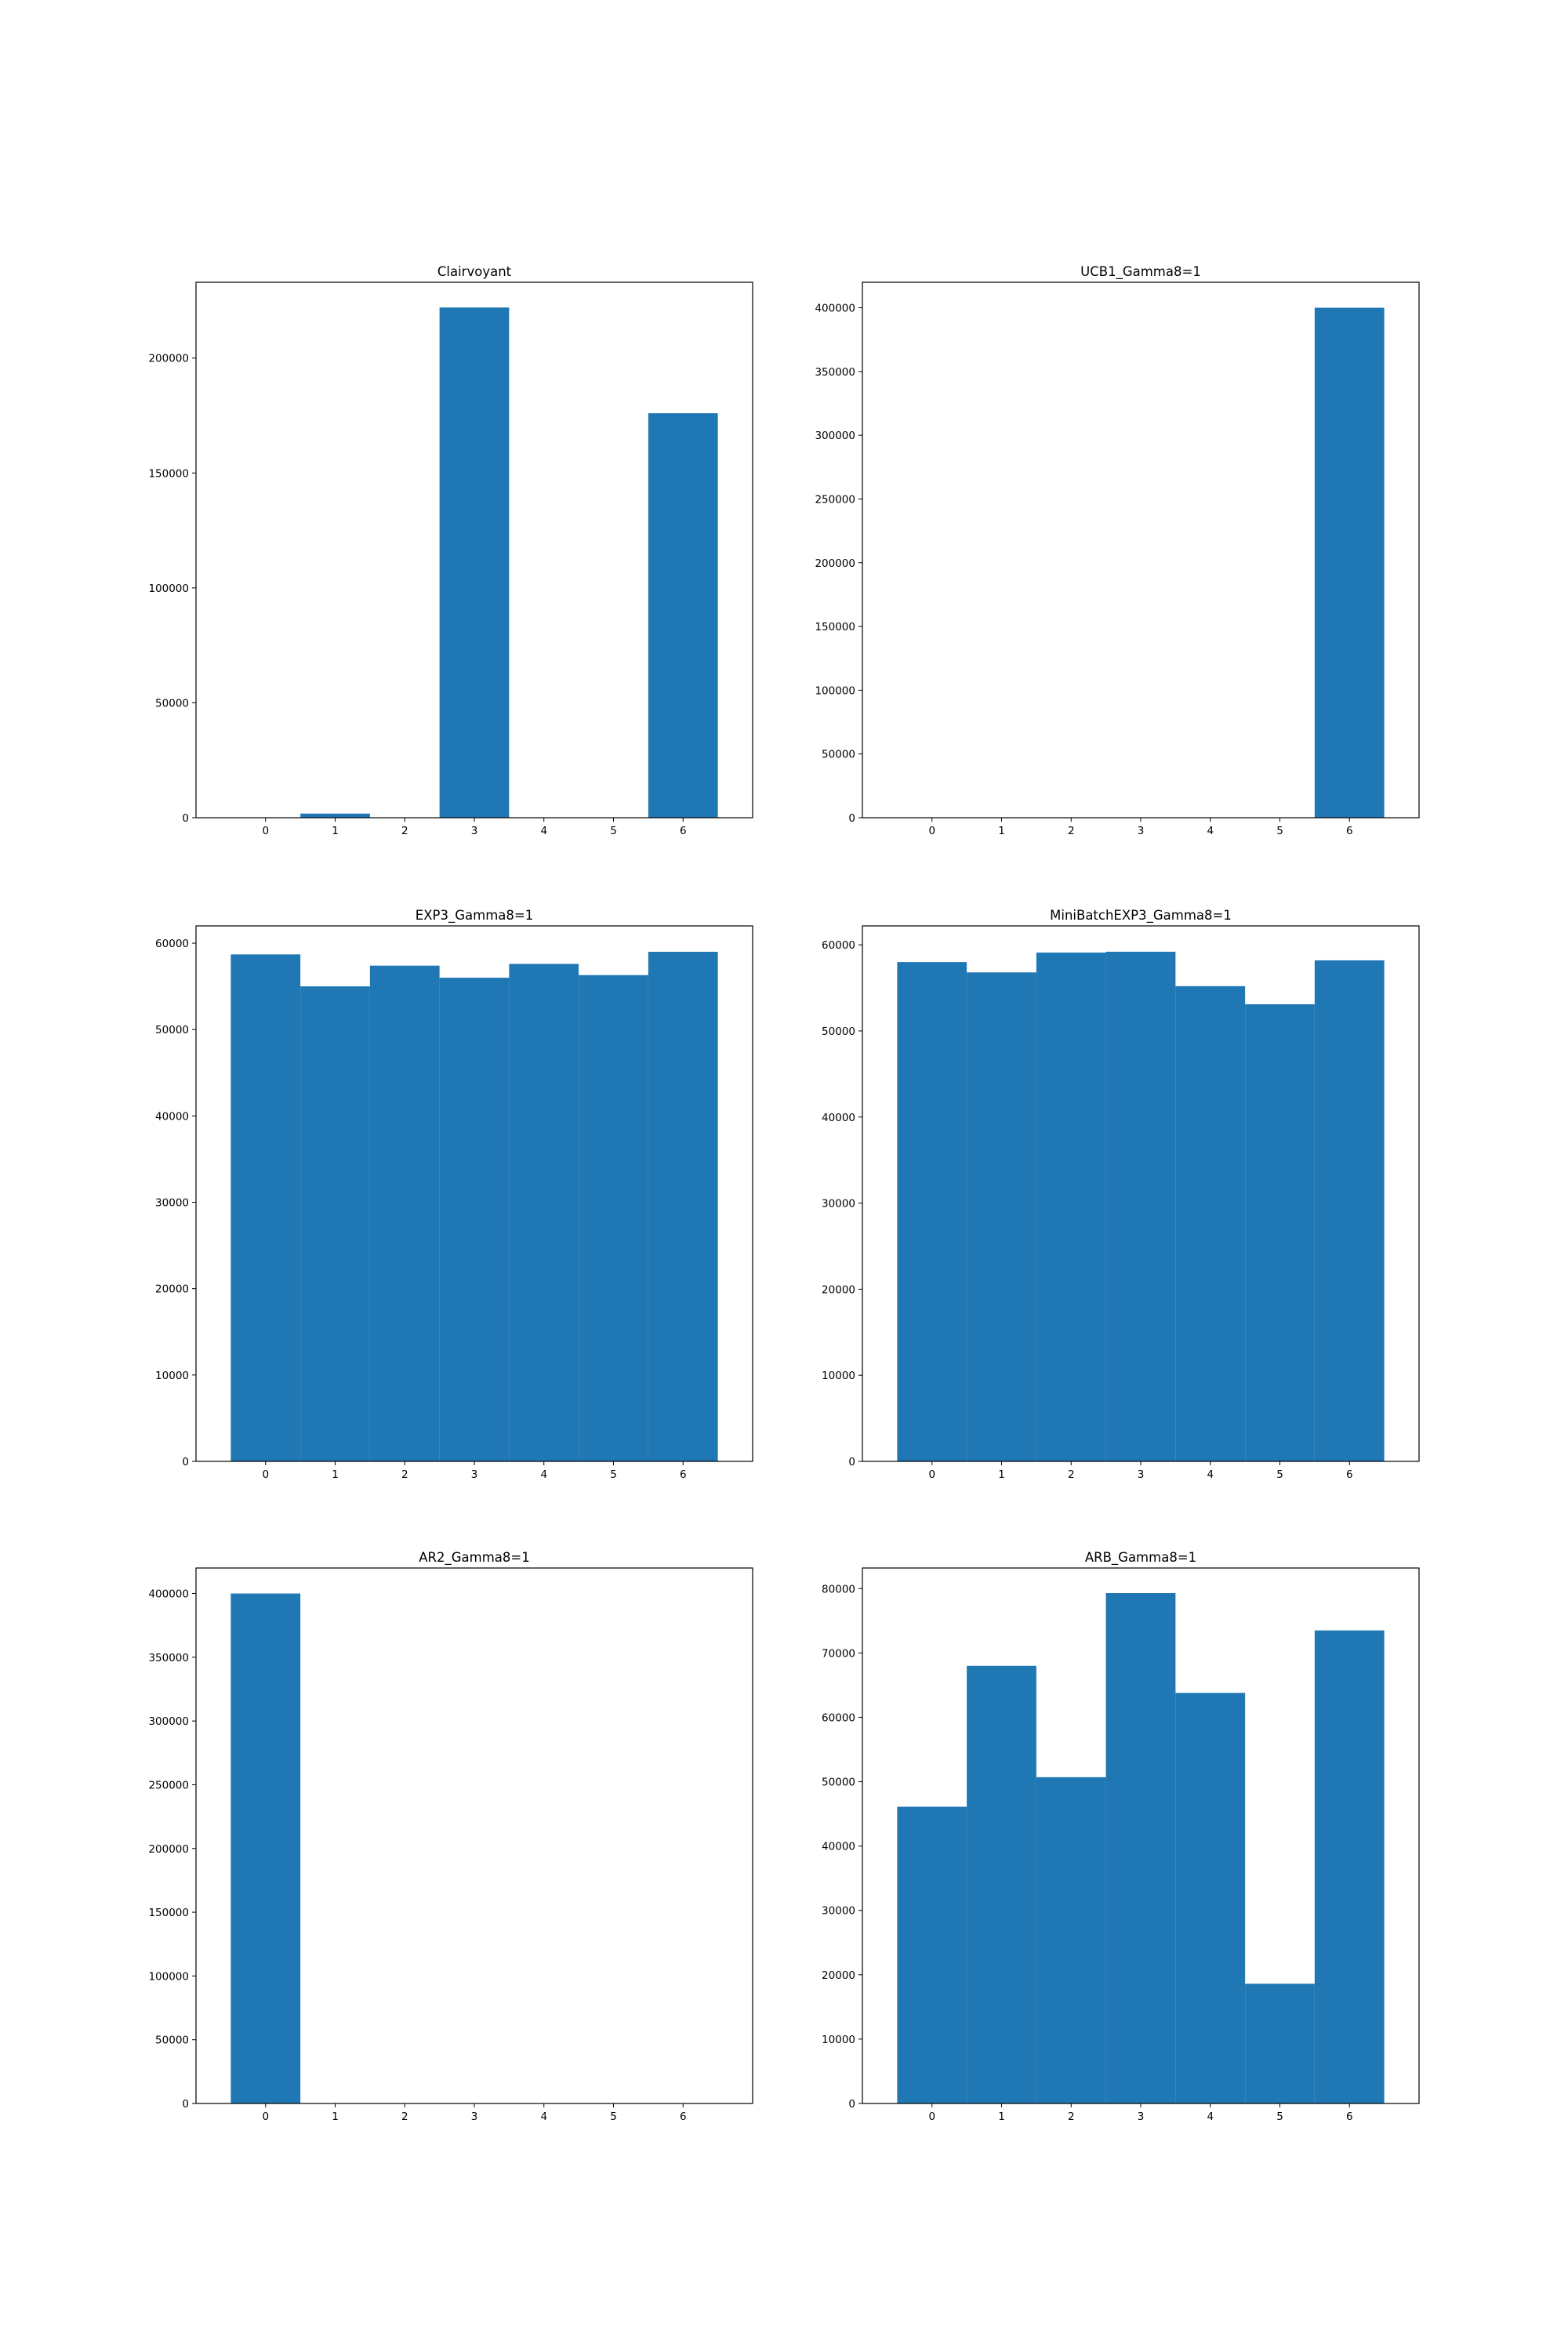 This screenshot has height=2352, width=1568. Describe the element at coordinates (1140, 1558) in the screenshot. I see `chart-title: ARB_Gamma8=1` at that location.